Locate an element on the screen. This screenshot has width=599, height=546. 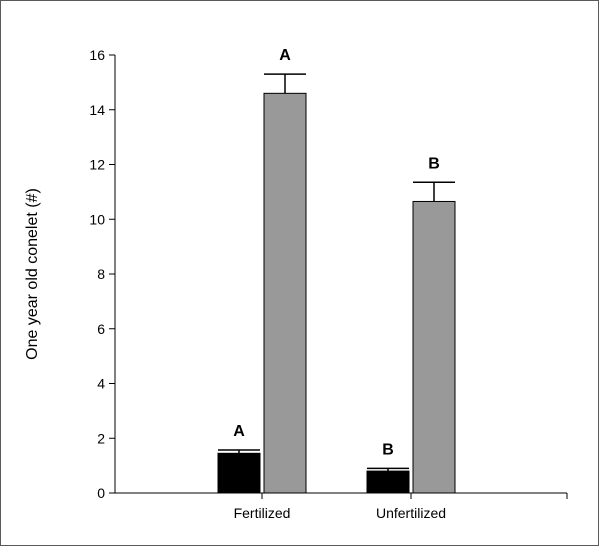
x-axis-labels: Fertilized Unfertilized is located at coordinates (340, 507).